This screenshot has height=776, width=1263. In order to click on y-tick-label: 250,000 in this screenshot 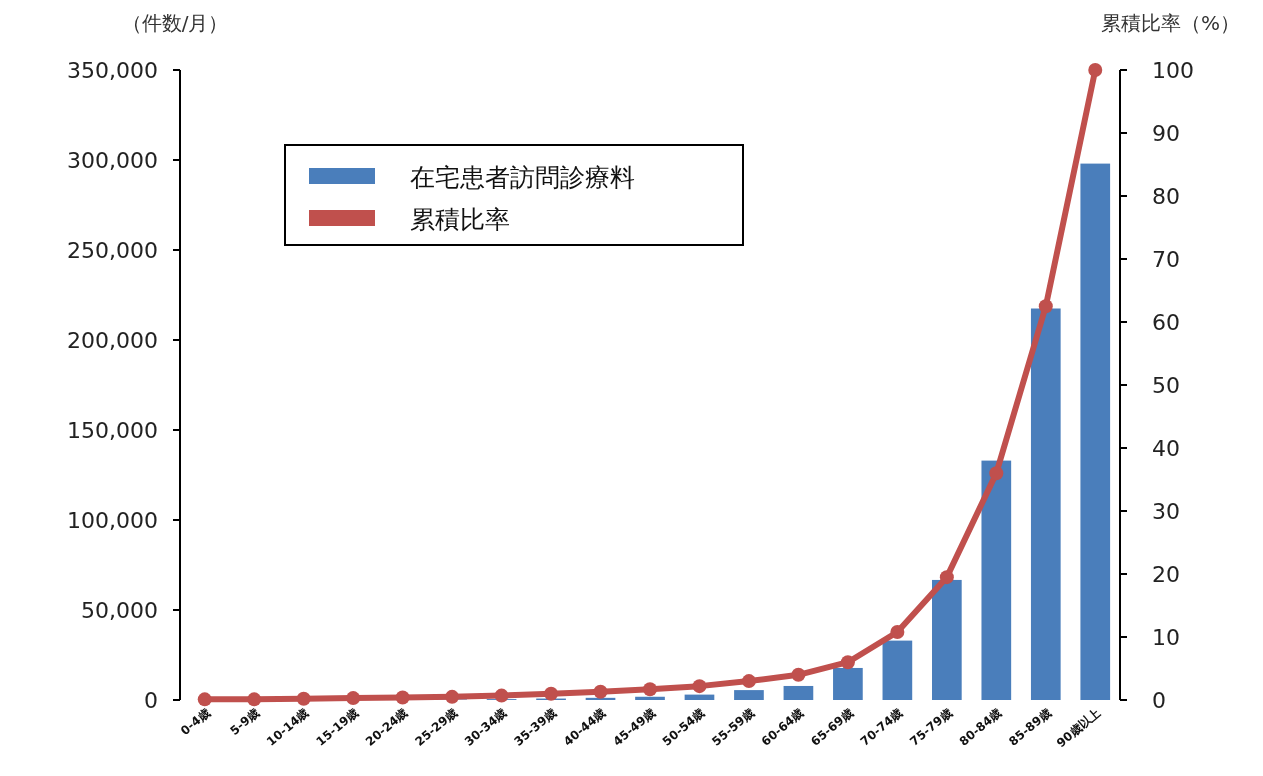, I will do `click(112, 250)`.